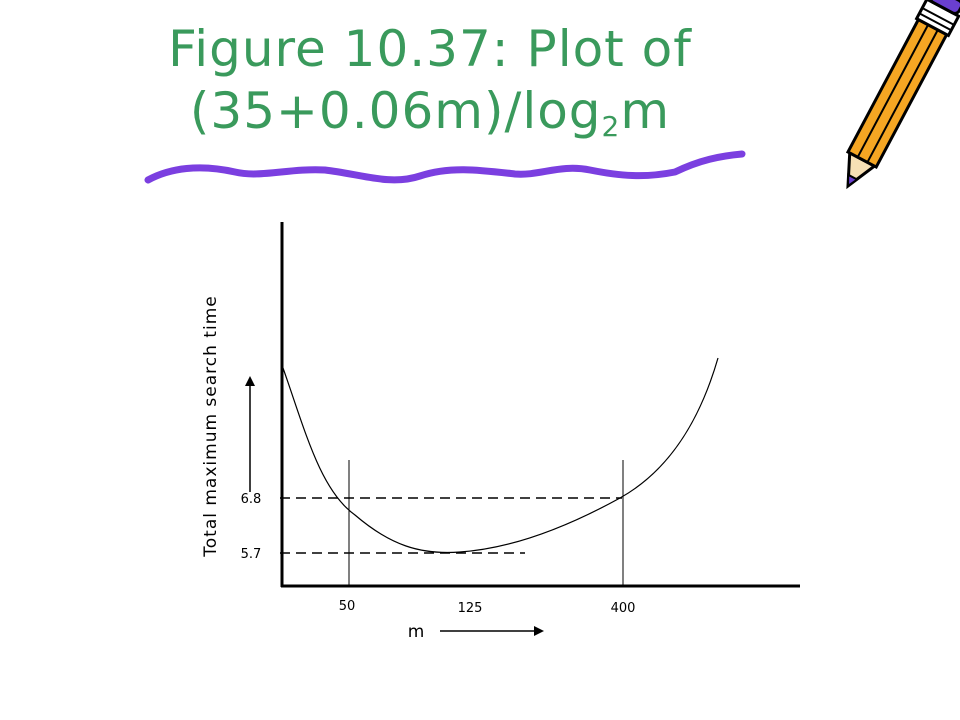  I want to click on pencil-clipart, so click(902, 95).